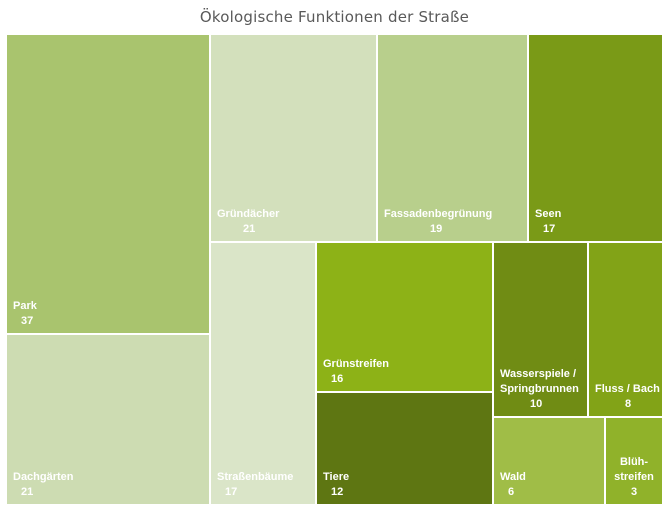  Describe the element at coordinates (634, 492) in the screenshot. I see `tile-value-label: 3` at that location.